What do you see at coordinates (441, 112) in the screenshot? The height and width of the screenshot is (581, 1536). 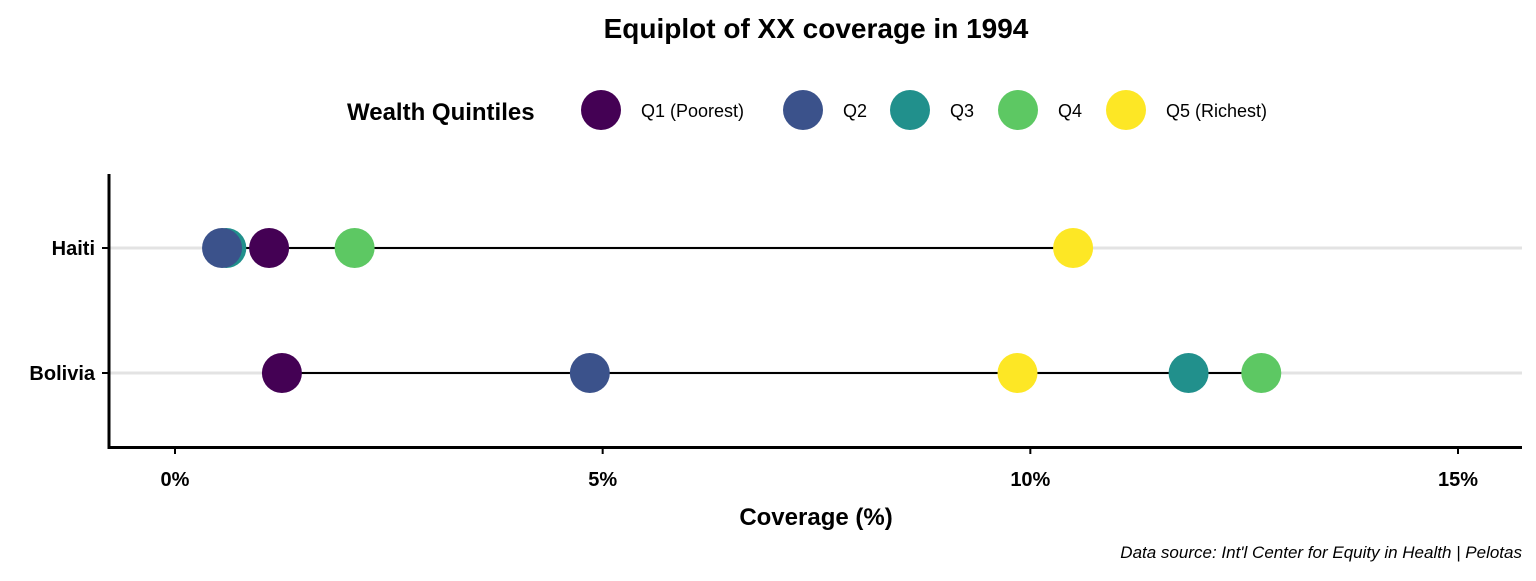 I see `legend-title: Wealth Quintiles` at bounding box center [441, 112].